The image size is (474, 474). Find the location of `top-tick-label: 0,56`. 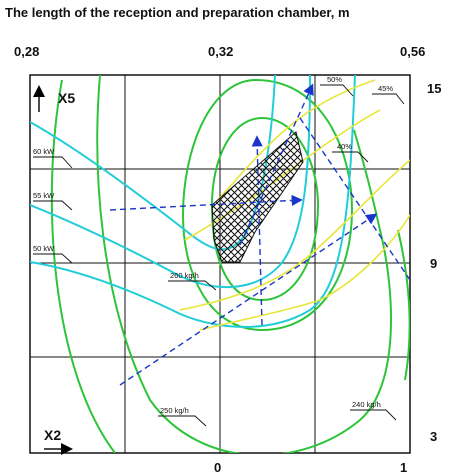

top-tick-label: 0,56 is located at coordinates (412, 51).